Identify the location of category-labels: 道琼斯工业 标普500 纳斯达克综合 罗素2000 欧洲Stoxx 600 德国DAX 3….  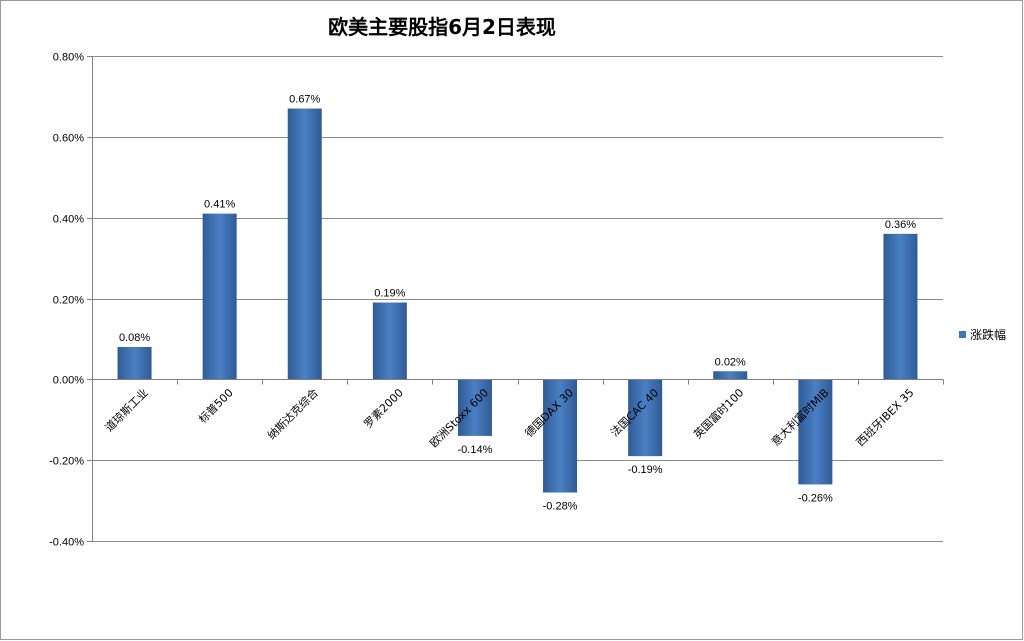
(509, 418).